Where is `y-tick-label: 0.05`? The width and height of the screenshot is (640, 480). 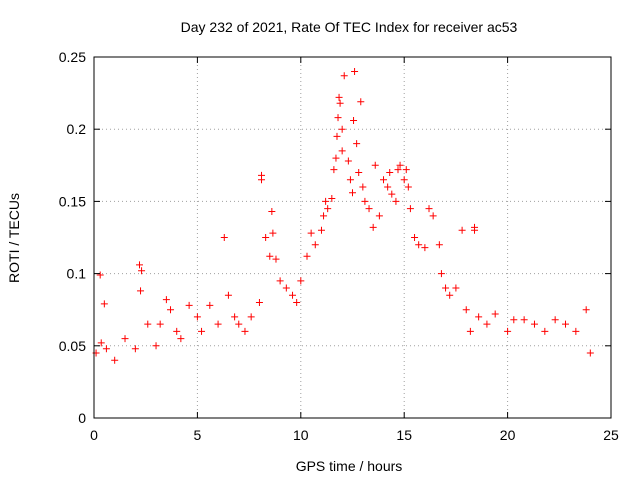
y-tick-label: 0.05 is located at coordinates (72, 346).